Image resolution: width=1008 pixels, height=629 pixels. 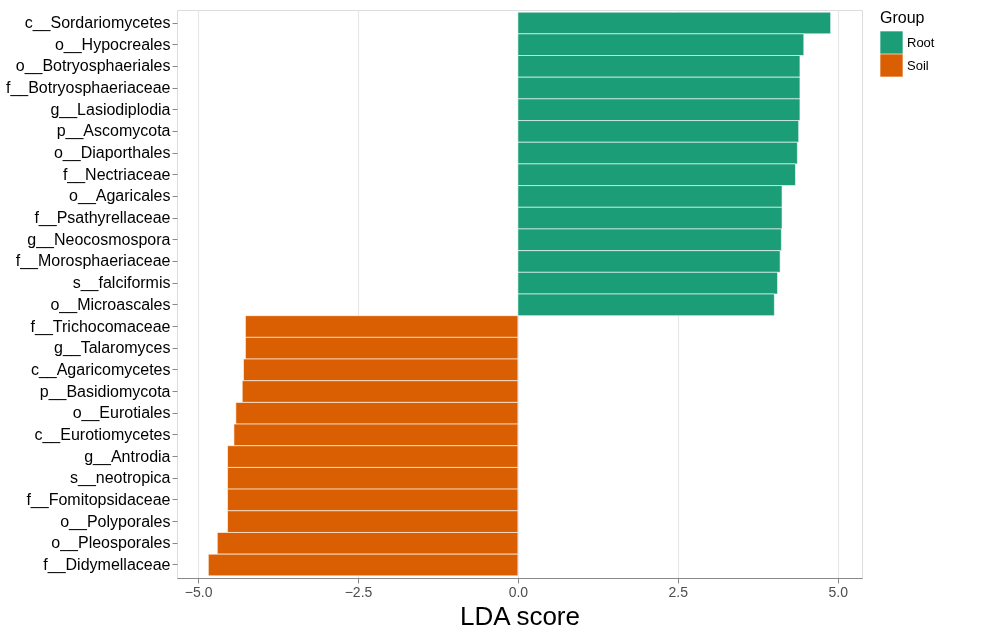 I want to click on y-tick-label: s__falciformis, so click(x=121, y=283).